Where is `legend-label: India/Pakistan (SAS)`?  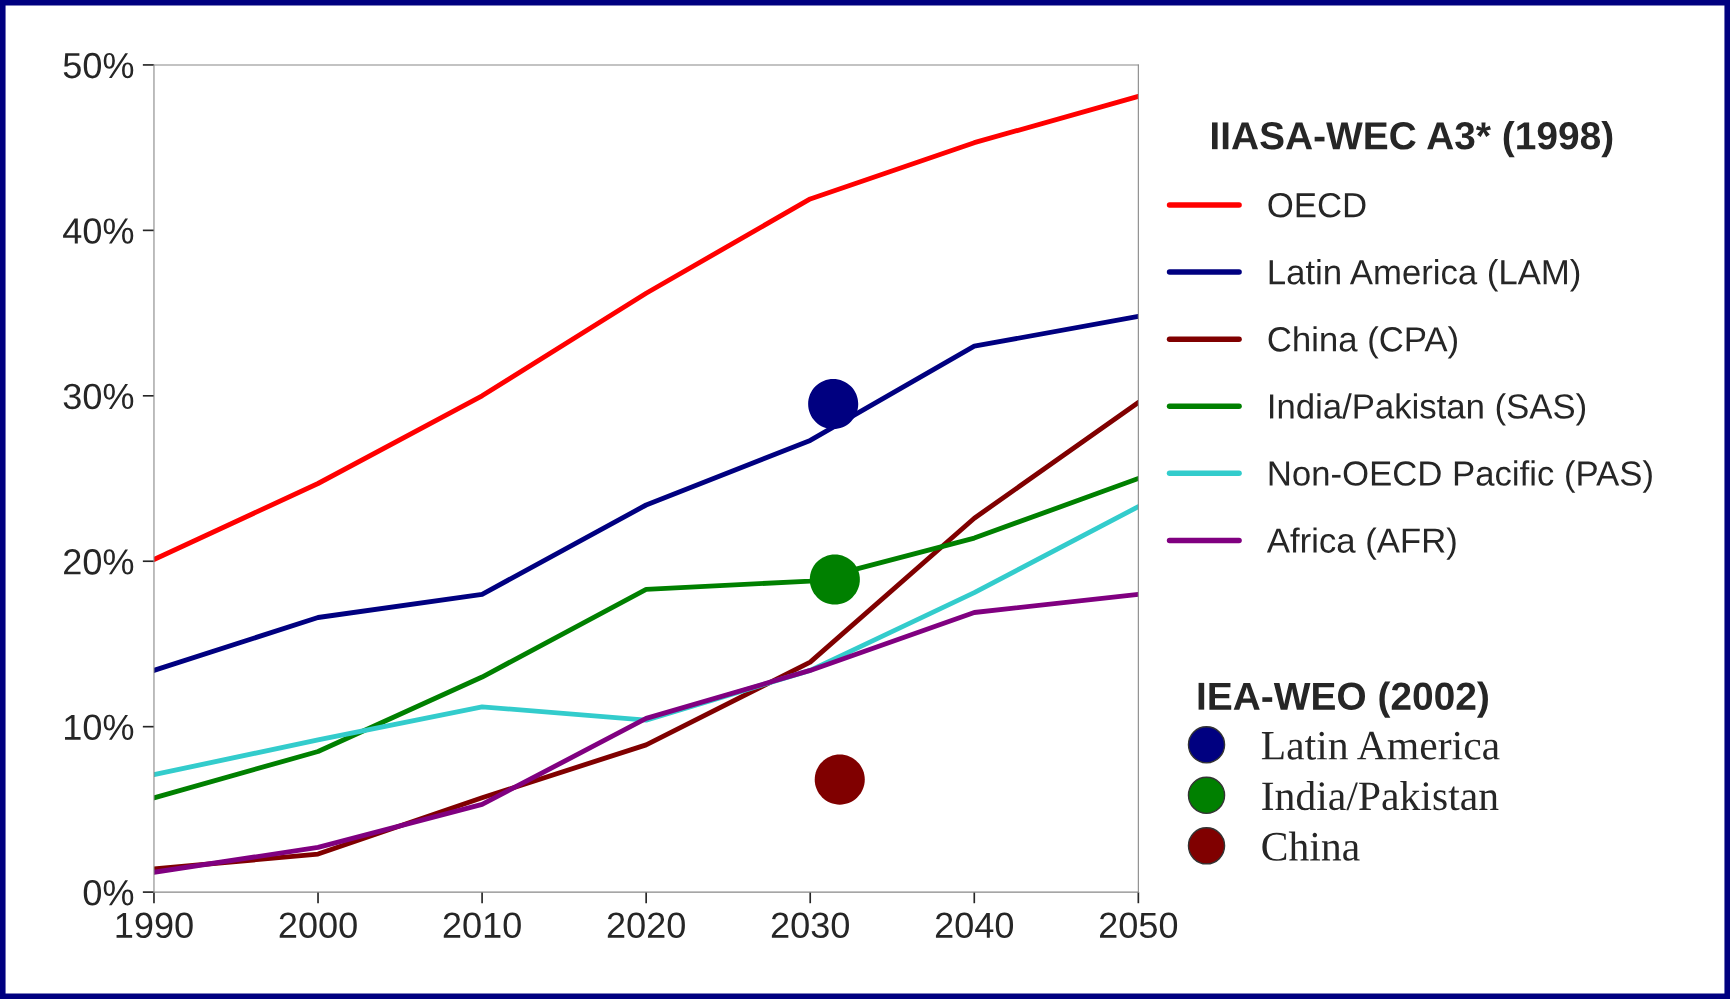 legend-label: India/Pakistan (SAS) is located at coordinates (1428, 409).